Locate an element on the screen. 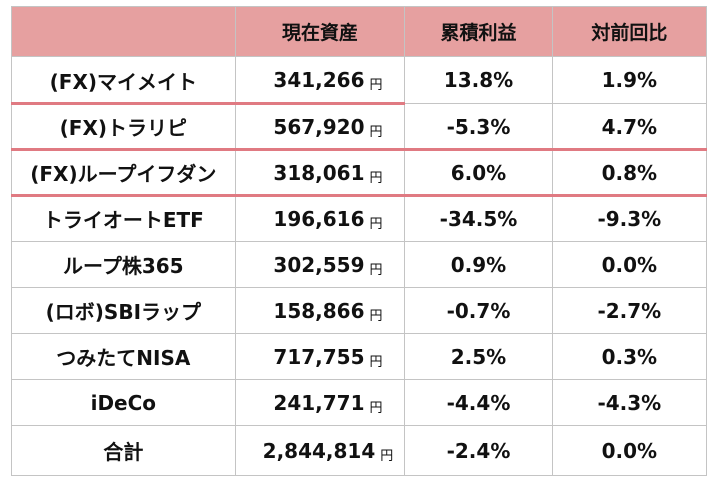 The image size is (707, 482). cumulative-return-cell: 2.5% is located at coordinates (478, 356).